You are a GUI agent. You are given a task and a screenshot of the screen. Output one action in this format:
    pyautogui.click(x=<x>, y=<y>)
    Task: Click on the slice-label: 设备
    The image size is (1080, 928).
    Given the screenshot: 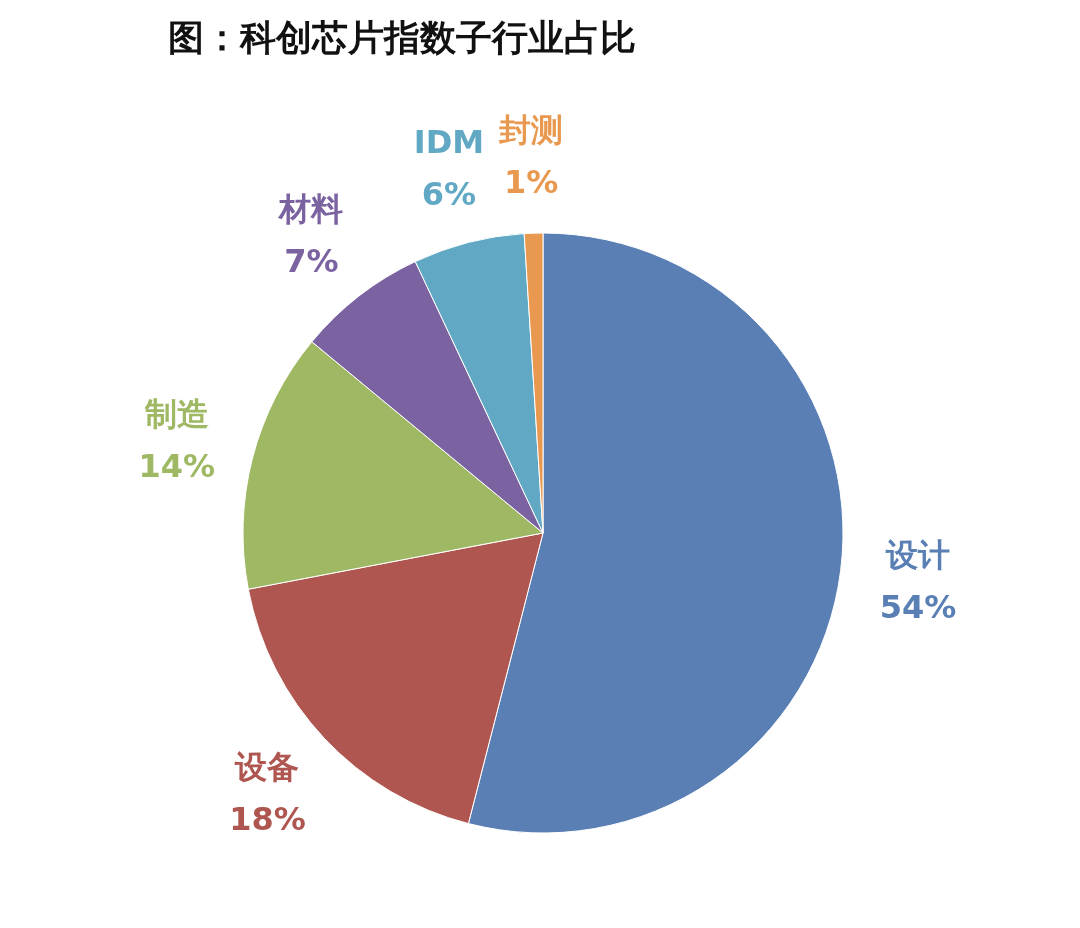 What is the action you would take?
    pyautogui.click(x=267, y=766)
    